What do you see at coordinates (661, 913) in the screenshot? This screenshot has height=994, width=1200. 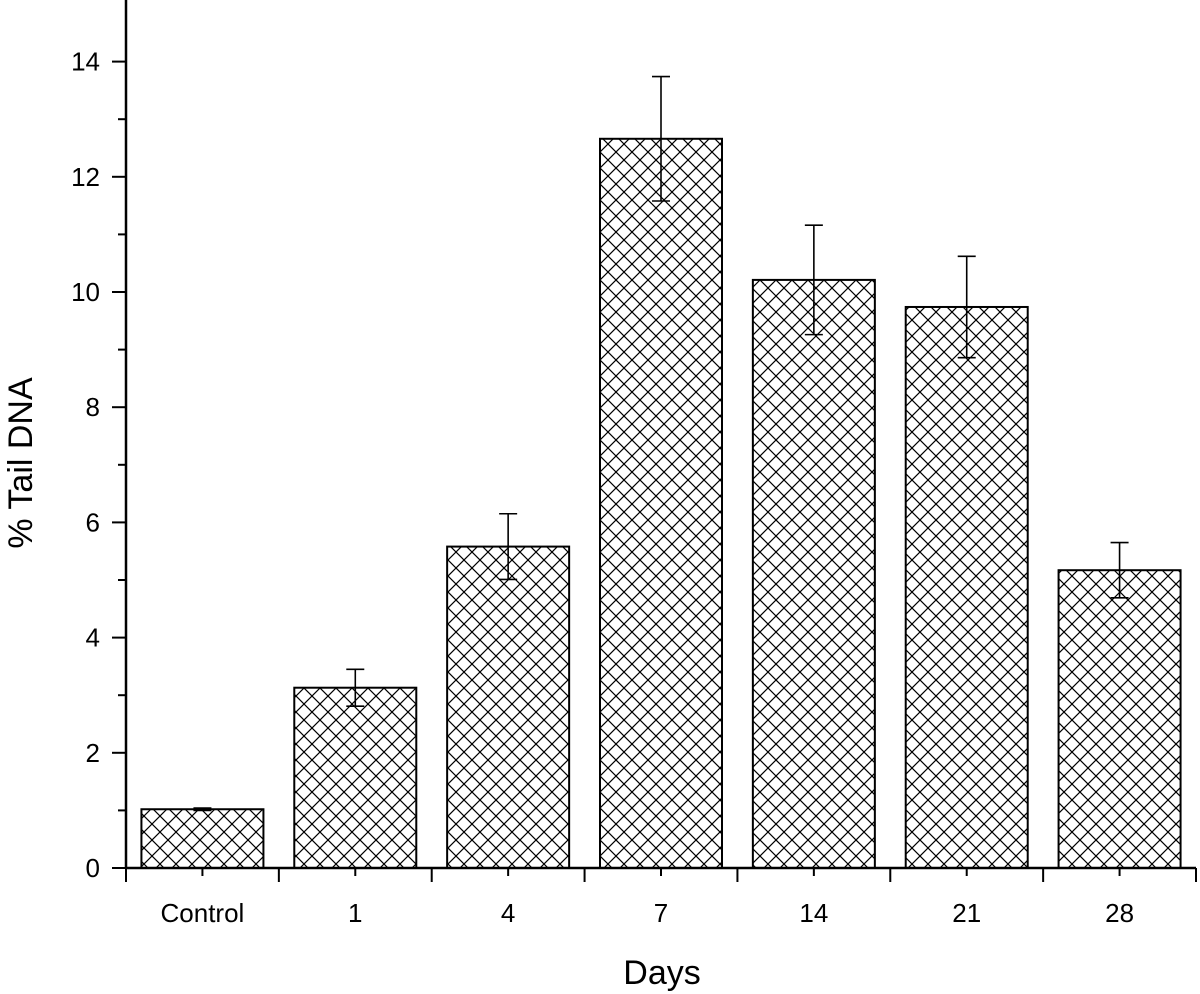 I see `x-tick-label: 7` at bounding box center [661, 913].